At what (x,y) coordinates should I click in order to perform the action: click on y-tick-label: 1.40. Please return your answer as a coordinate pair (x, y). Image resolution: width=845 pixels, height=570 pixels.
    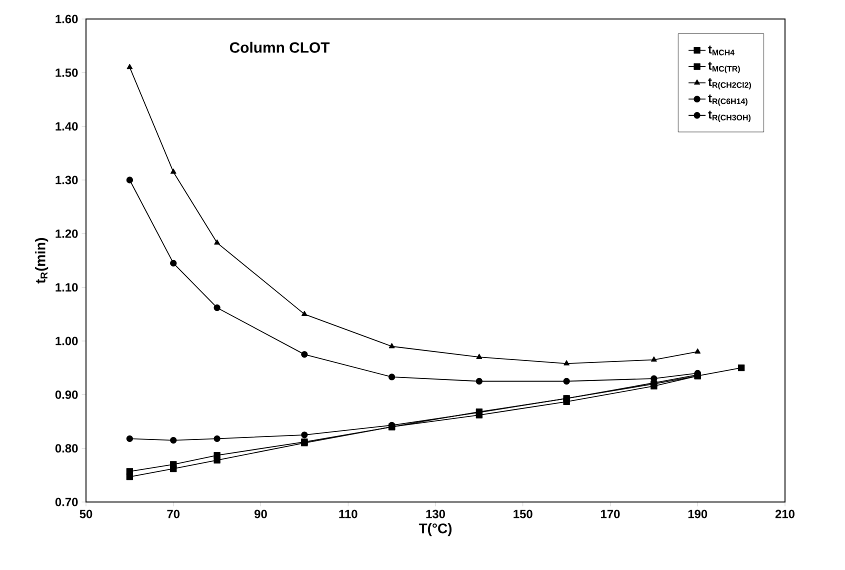
    Looking at the image, I should click on (67, 126).